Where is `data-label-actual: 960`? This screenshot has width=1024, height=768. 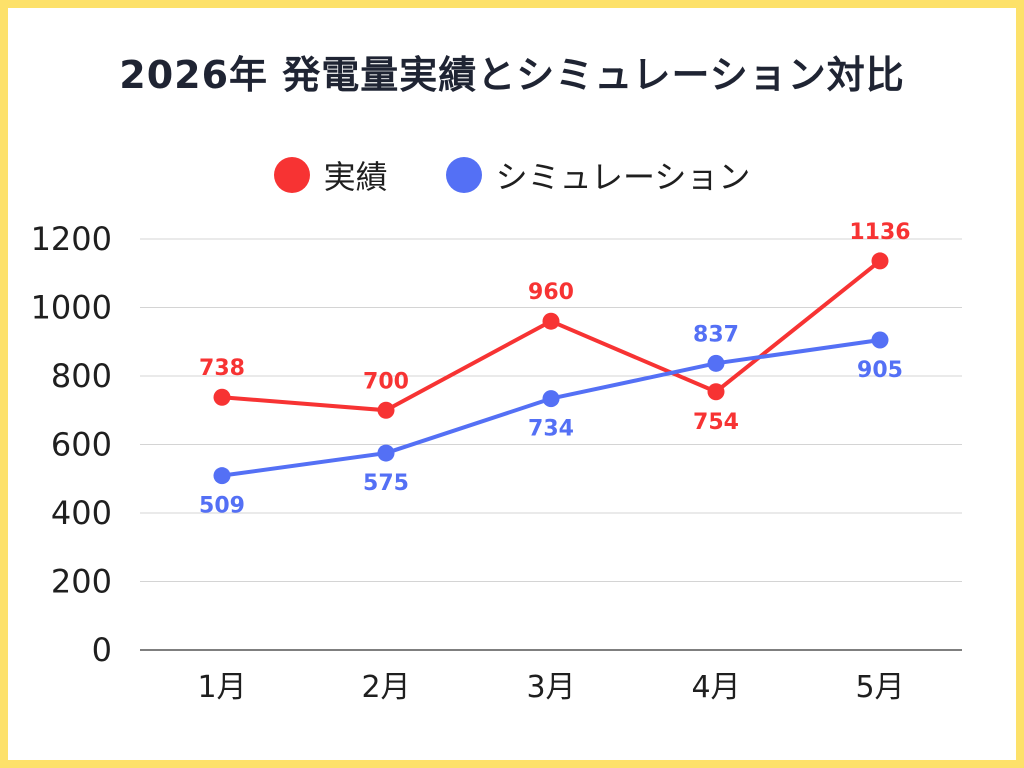 data-label-actual: 960 is located at coordinates (551, 292).